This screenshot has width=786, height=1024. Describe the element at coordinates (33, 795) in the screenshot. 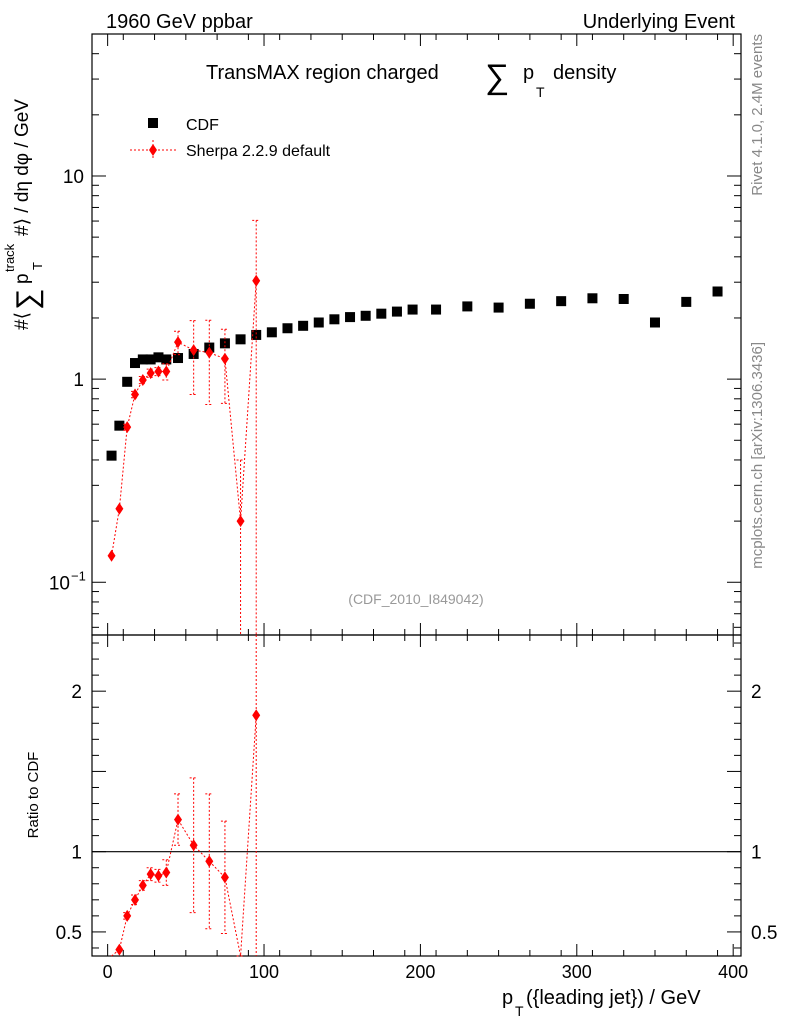

I see `ratio-y-axis-label: Ratio to CDF` at that location.